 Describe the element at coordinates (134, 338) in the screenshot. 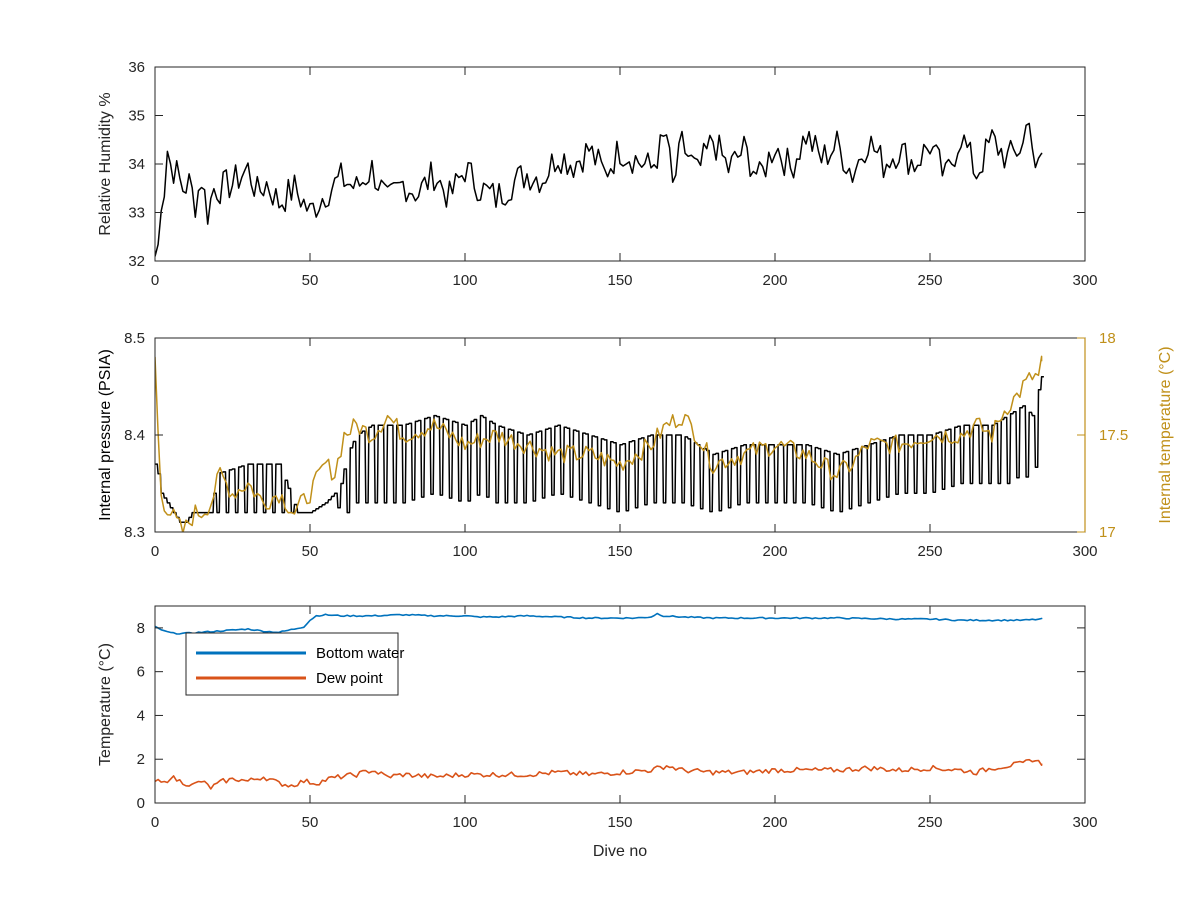

I see `y-tick-label: 8.5` at that location.